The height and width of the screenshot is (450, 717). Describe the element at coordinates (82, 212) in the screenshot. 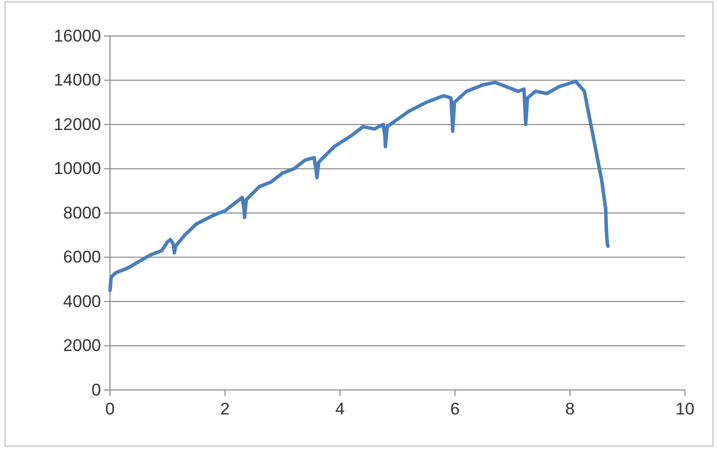

I see `y-tick-label: 8000` at that location.